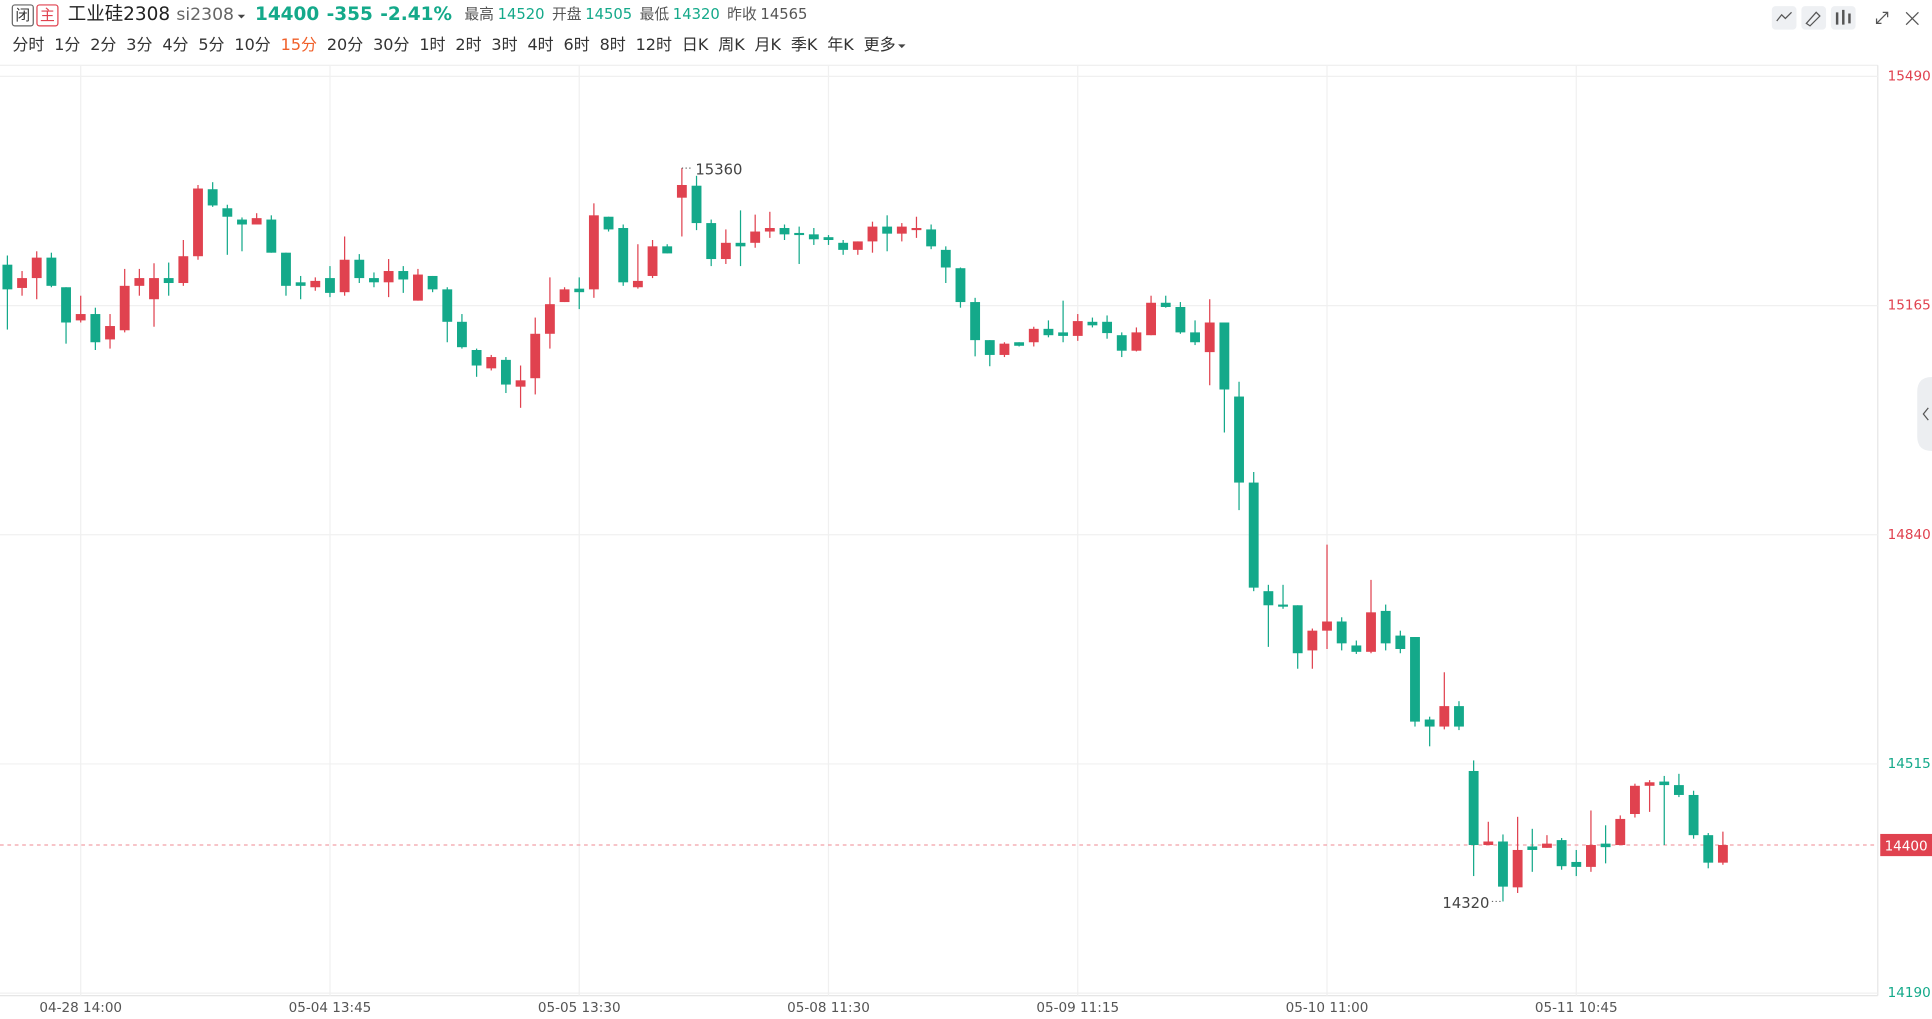  Describe the element at coordinates (540, 44) in the screenshot. I see `period-tab: 4时` at that location.